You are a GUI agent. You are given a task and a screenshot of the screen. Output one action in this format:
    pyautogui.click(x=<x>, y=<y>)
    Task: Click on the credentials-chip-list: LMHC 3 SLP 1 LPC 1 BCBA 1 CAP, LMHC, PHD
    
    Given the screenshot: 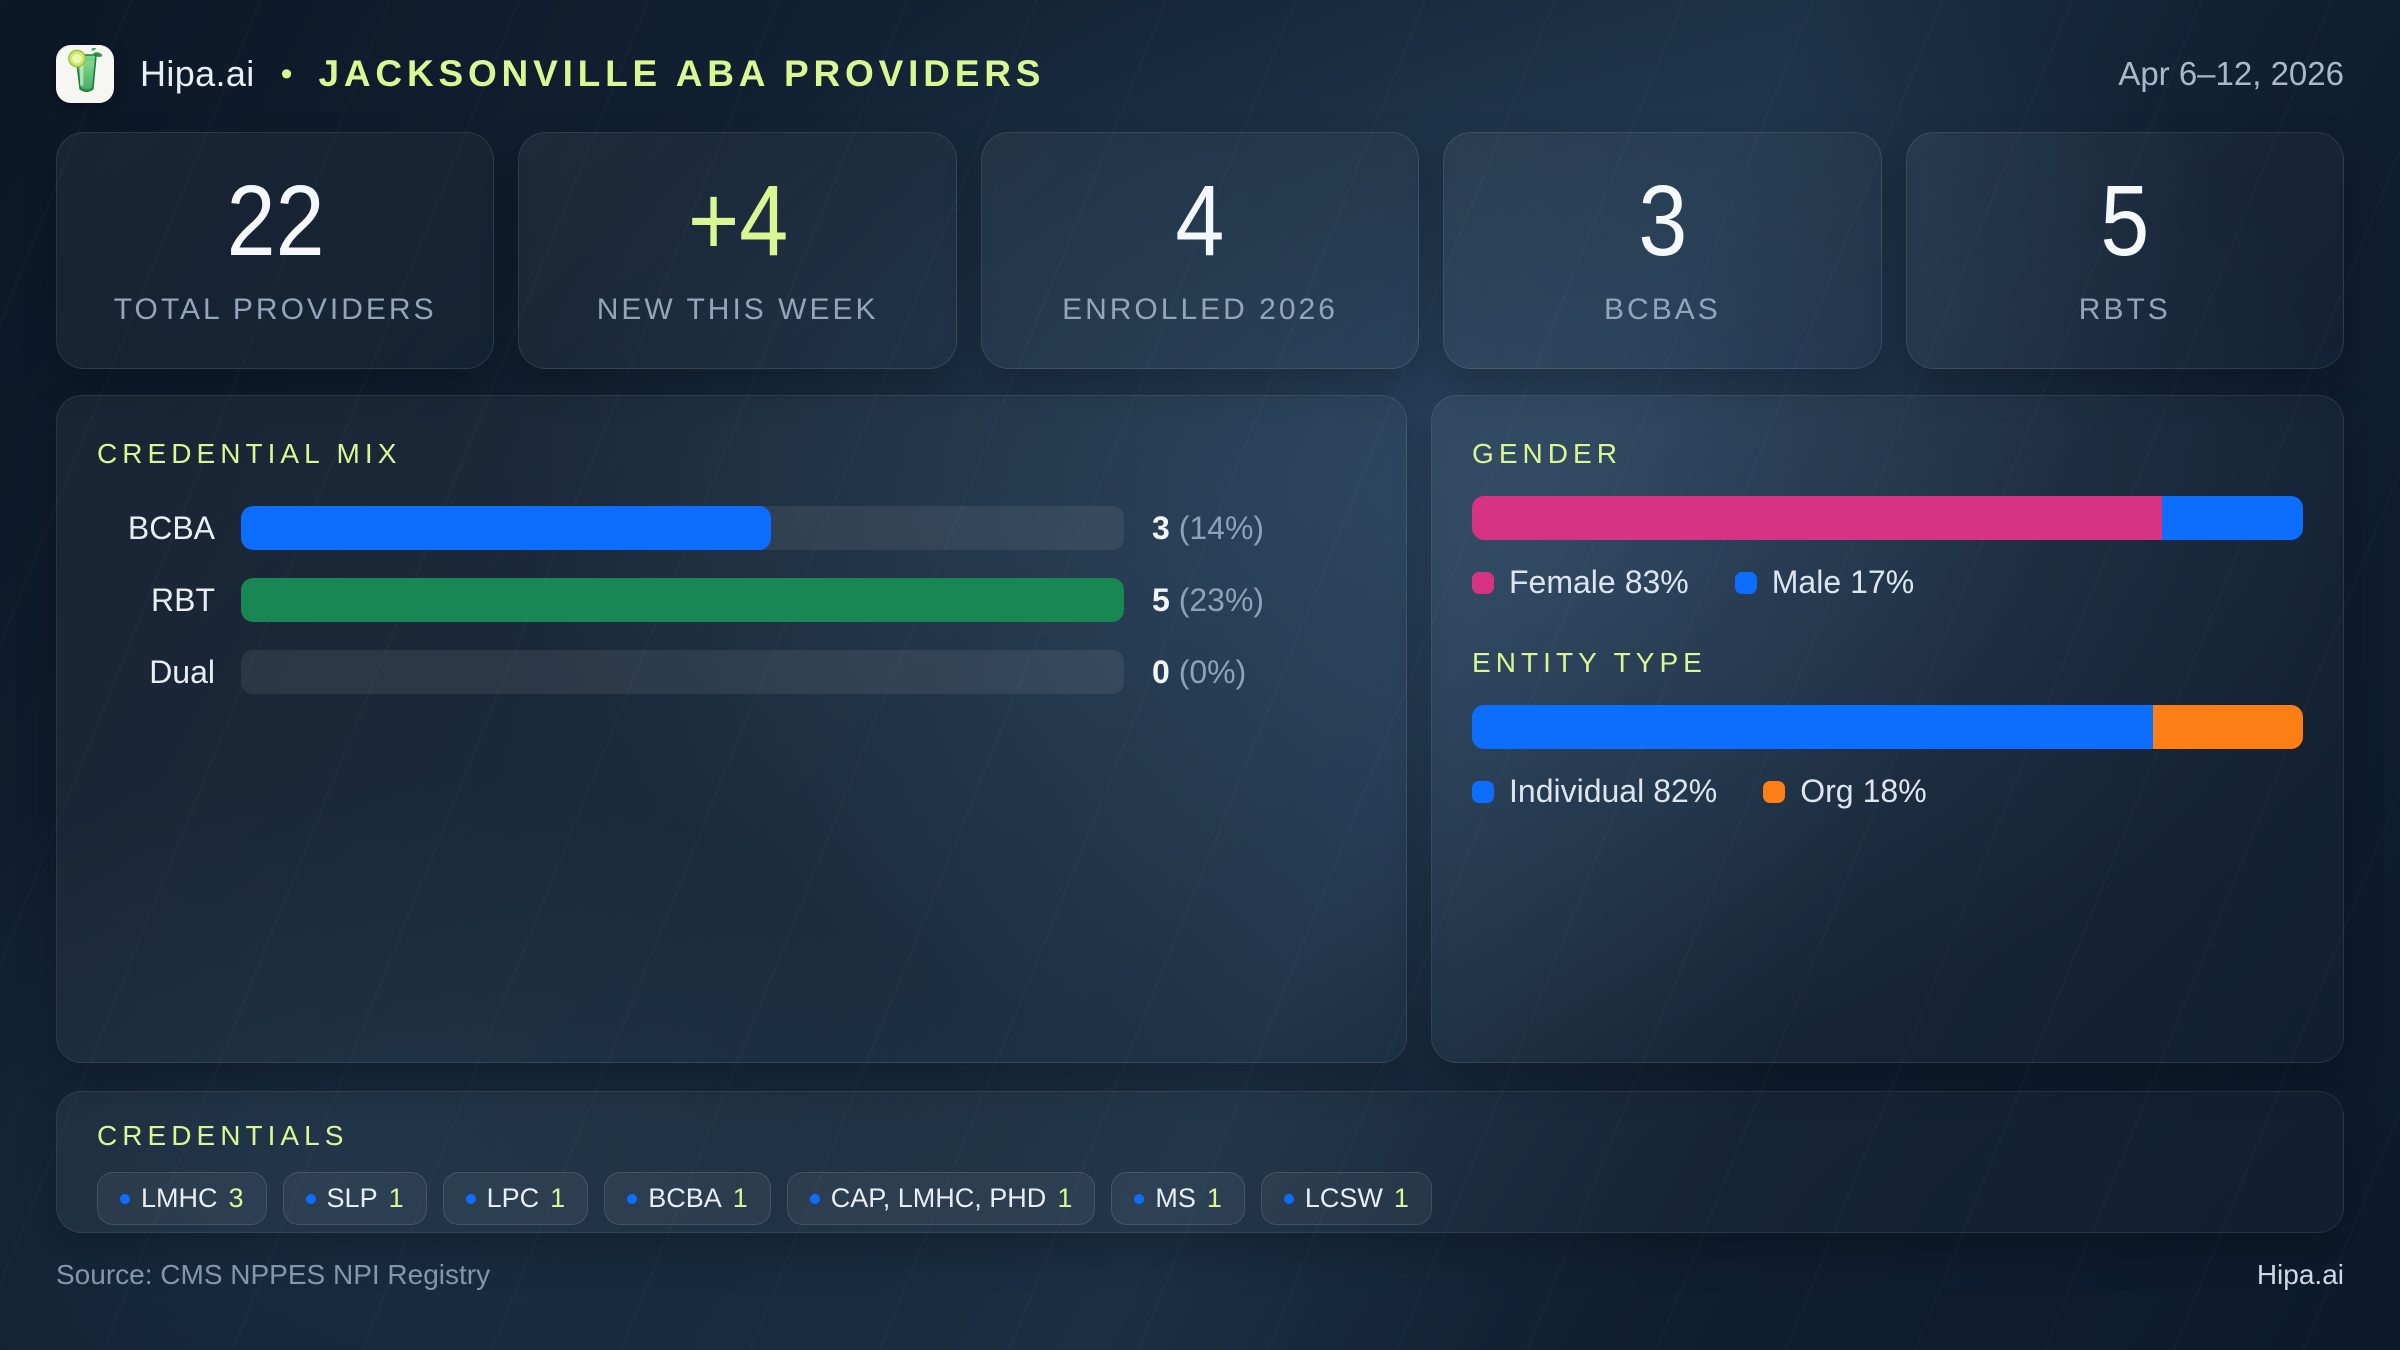 What is the action you would take?
    pyautogui.click(x=1200, y=1198)
    